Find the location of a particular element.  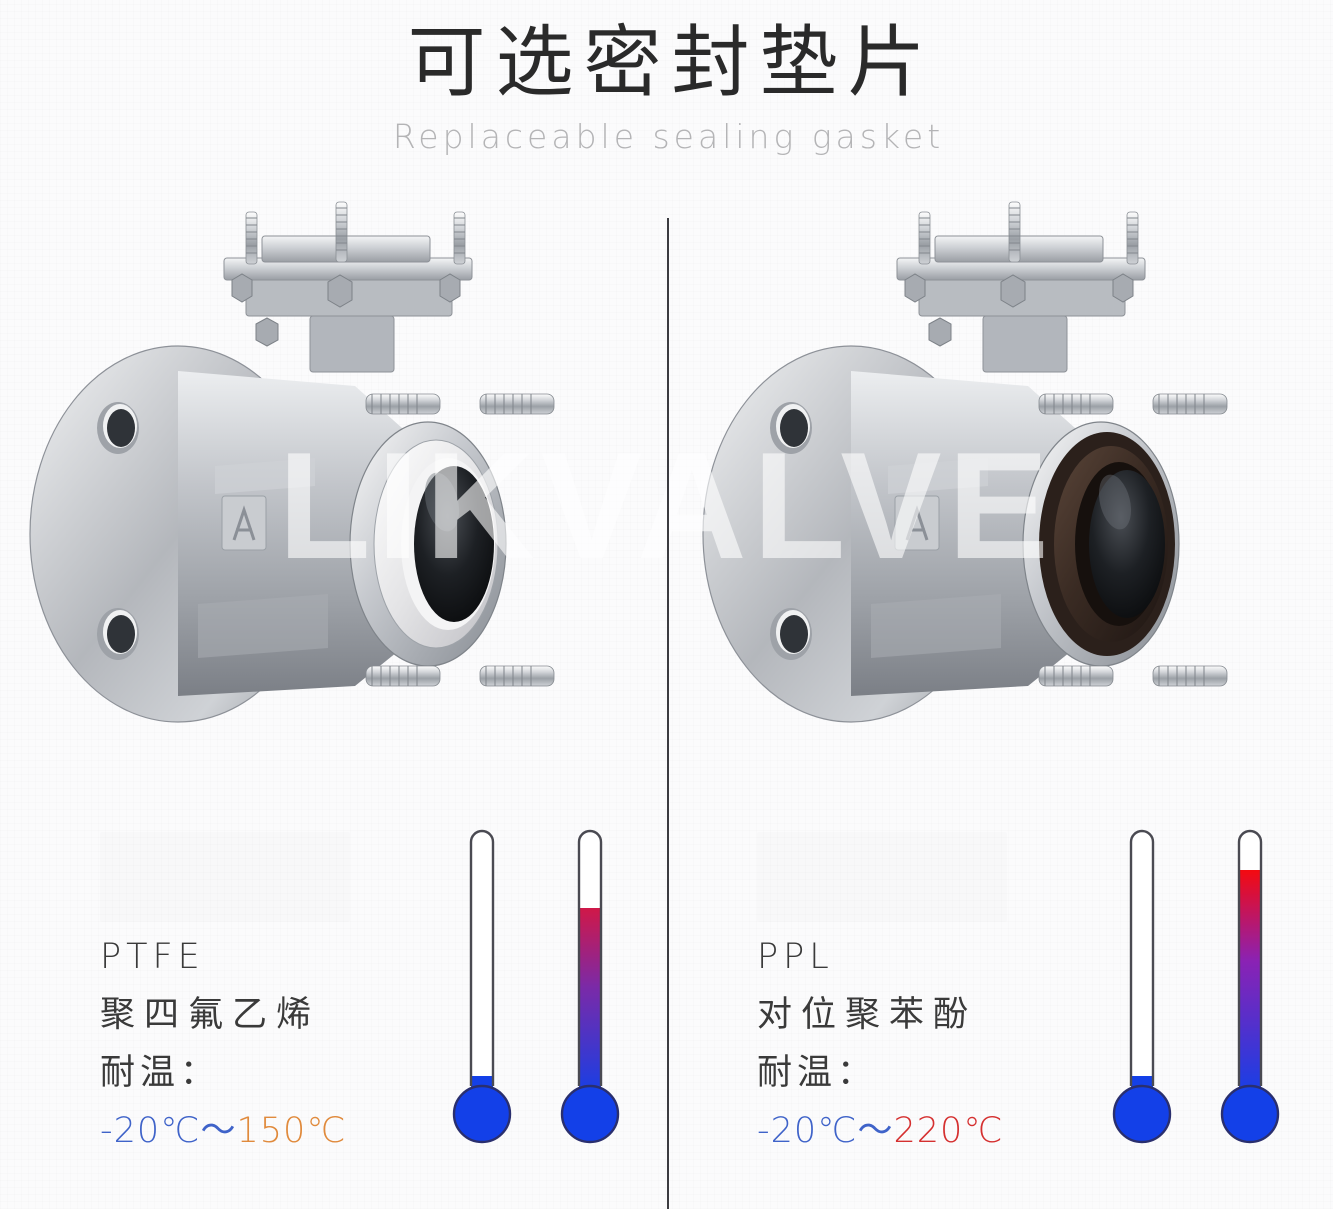

spec-text-ppl: PPL 对位聚苯酚 耐温： -20℃～220℃ is located at coordinates (880, 1044).